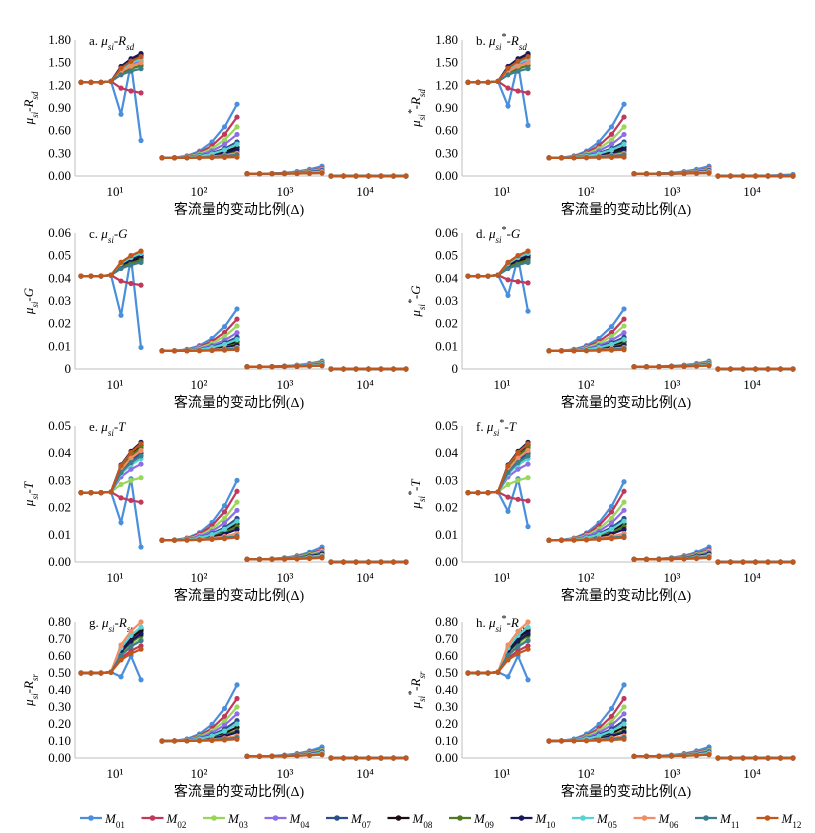  What do you see at coordinates (59, 39) in the screenshot?
I see `y-tick-label: 1.80` at bounding box center [59, 39].